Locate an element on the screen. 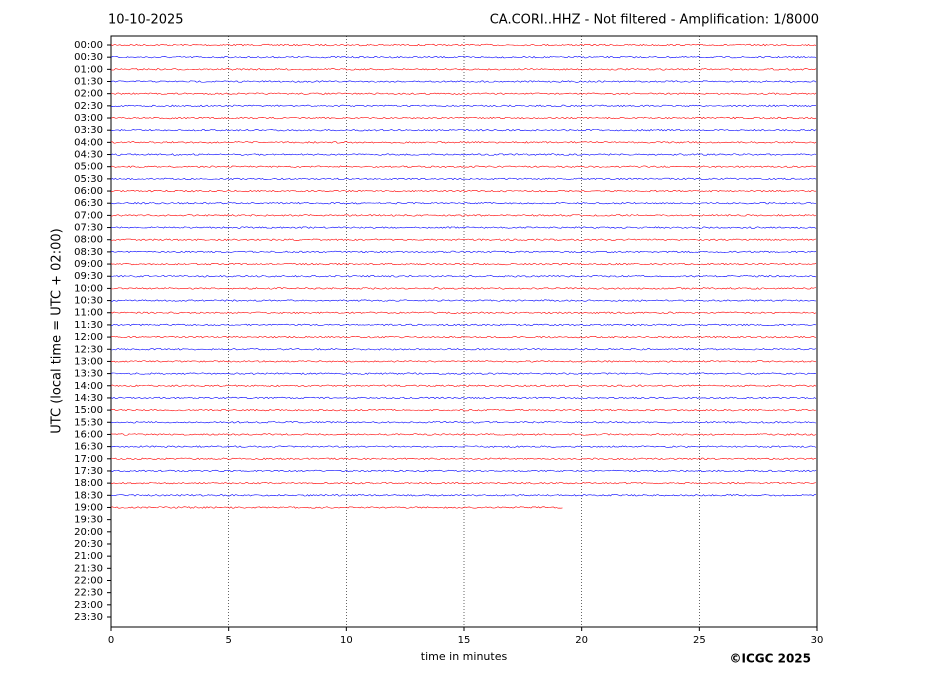  y-tick-label: 02:00 is located at coordinates (88, 94).